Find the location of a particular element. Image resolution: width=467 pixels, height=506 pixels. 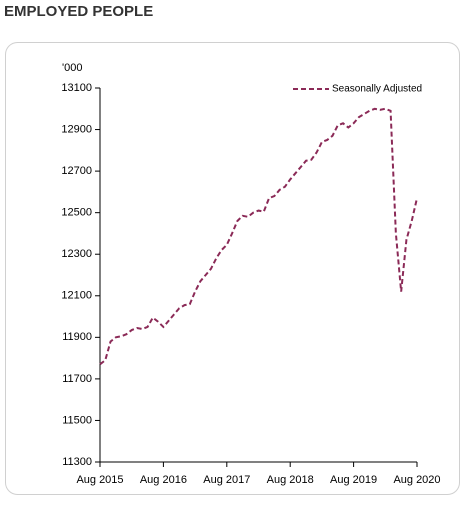

y-tick-label: 12500 is located at coordinates (76, 213).